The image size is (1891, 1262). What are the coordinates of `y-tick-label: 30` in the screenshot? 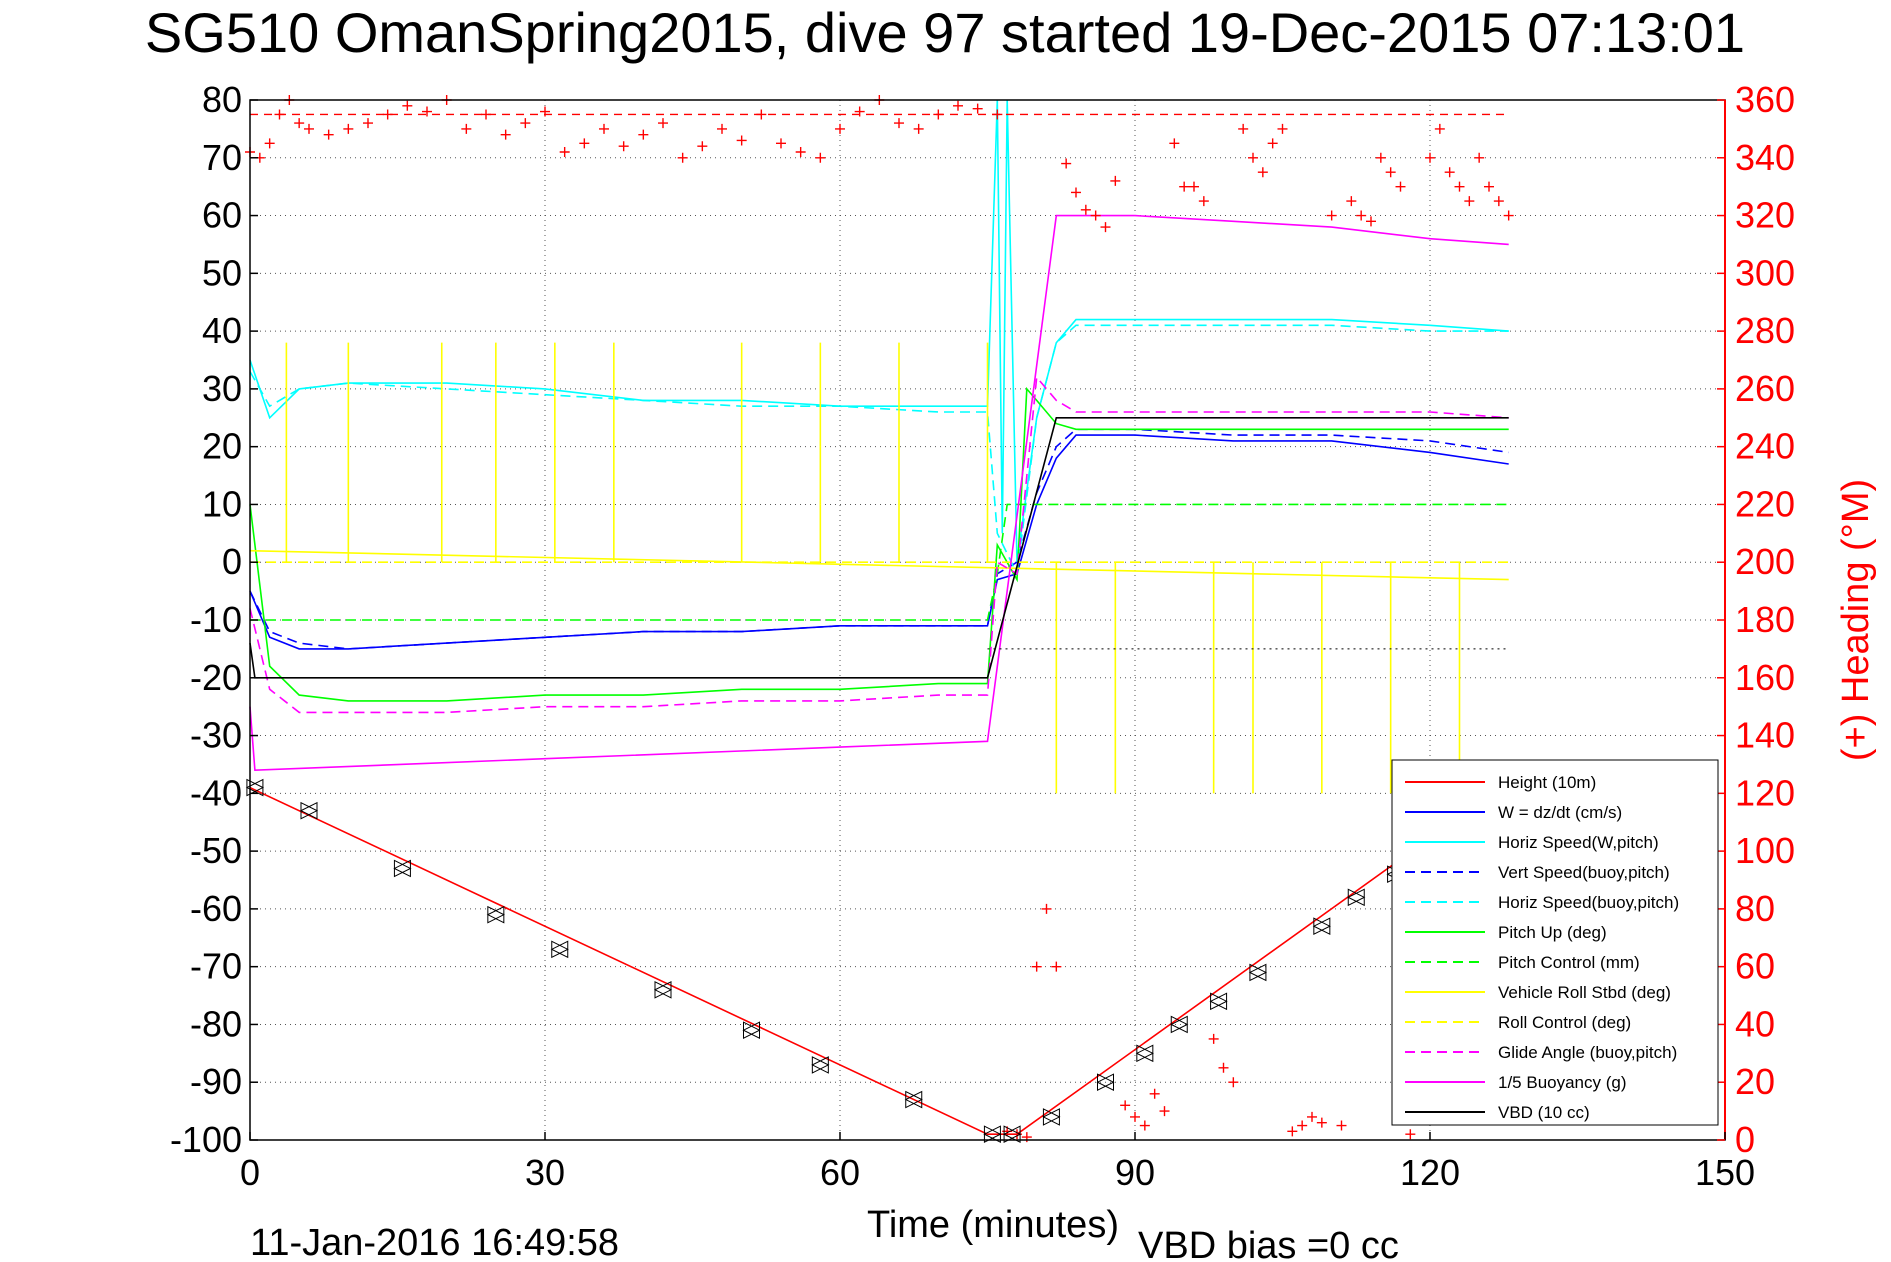 It's located at (222, 388).